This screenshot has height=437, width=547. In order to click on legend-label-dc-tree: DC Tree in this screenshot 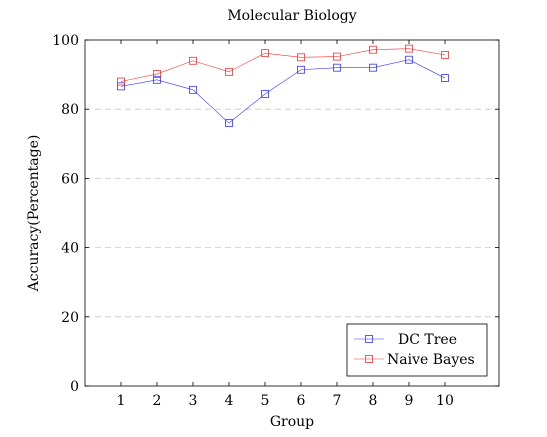, I will do `click(427, 340)`.